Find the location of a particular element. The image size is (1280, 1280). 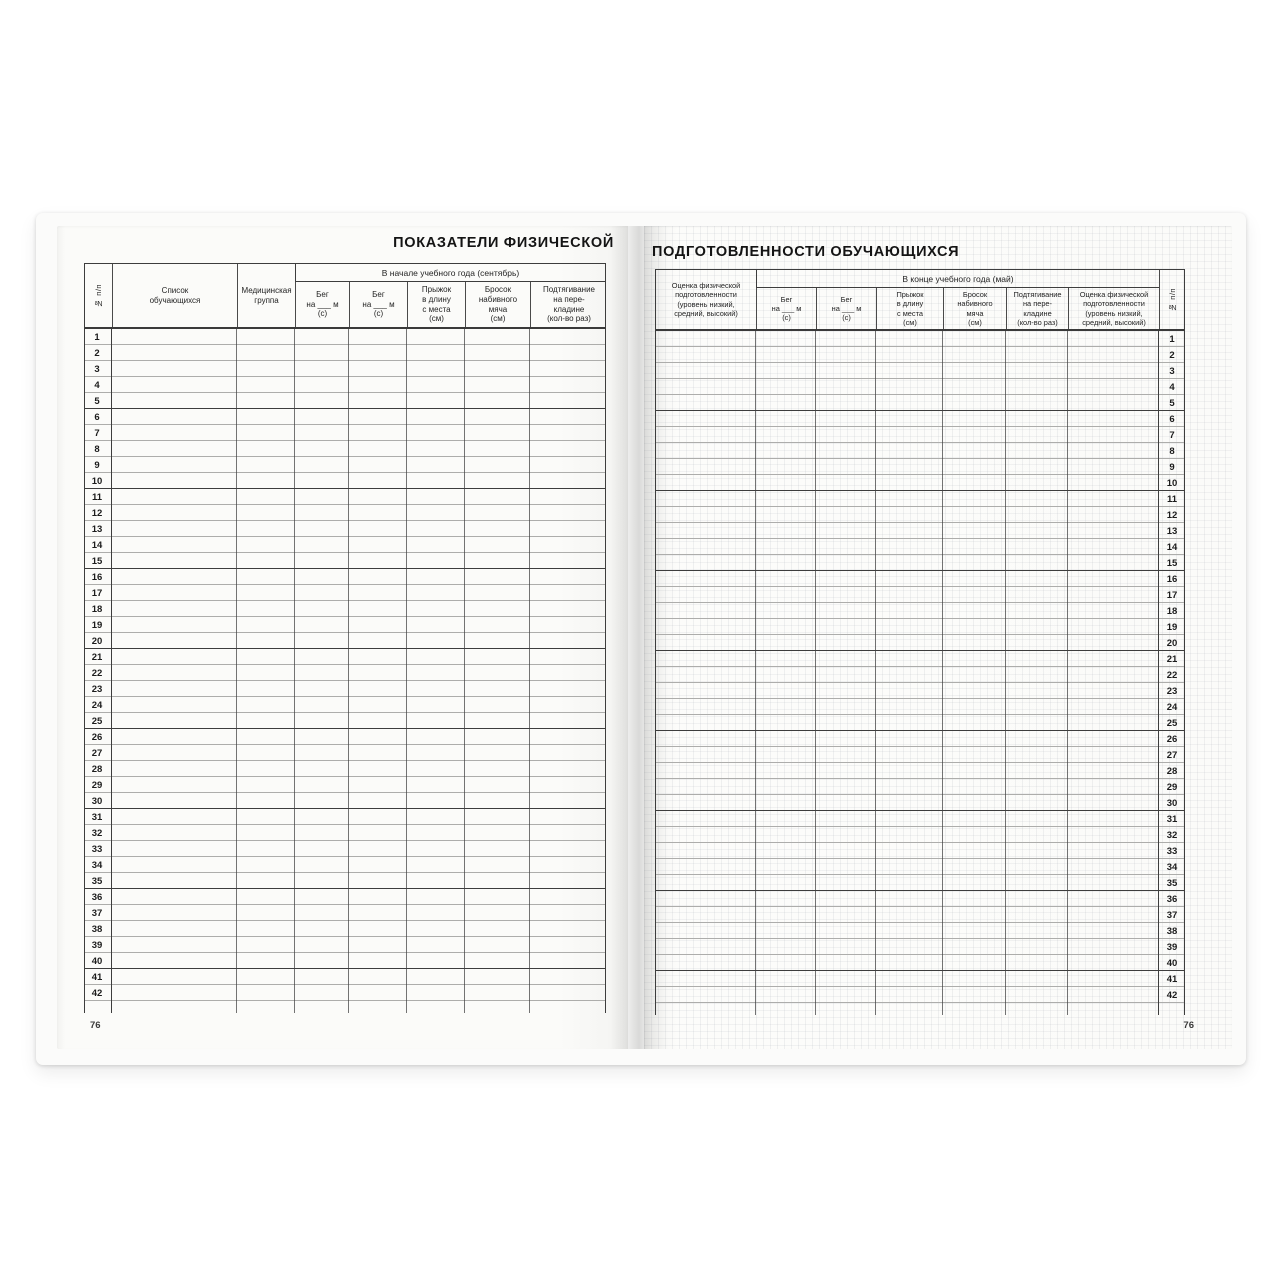

col-header-students: Список обучающихся is located at coordinates (174, 295).